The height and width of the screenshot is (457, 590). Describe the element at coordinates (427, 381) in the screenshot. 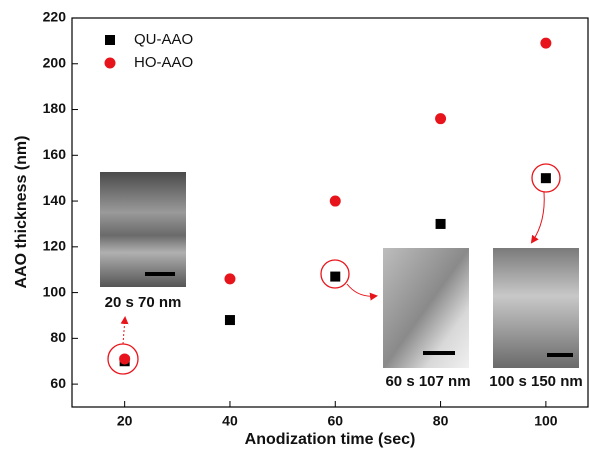

I see `inset-caption: 60 s 107 nm` at that location.